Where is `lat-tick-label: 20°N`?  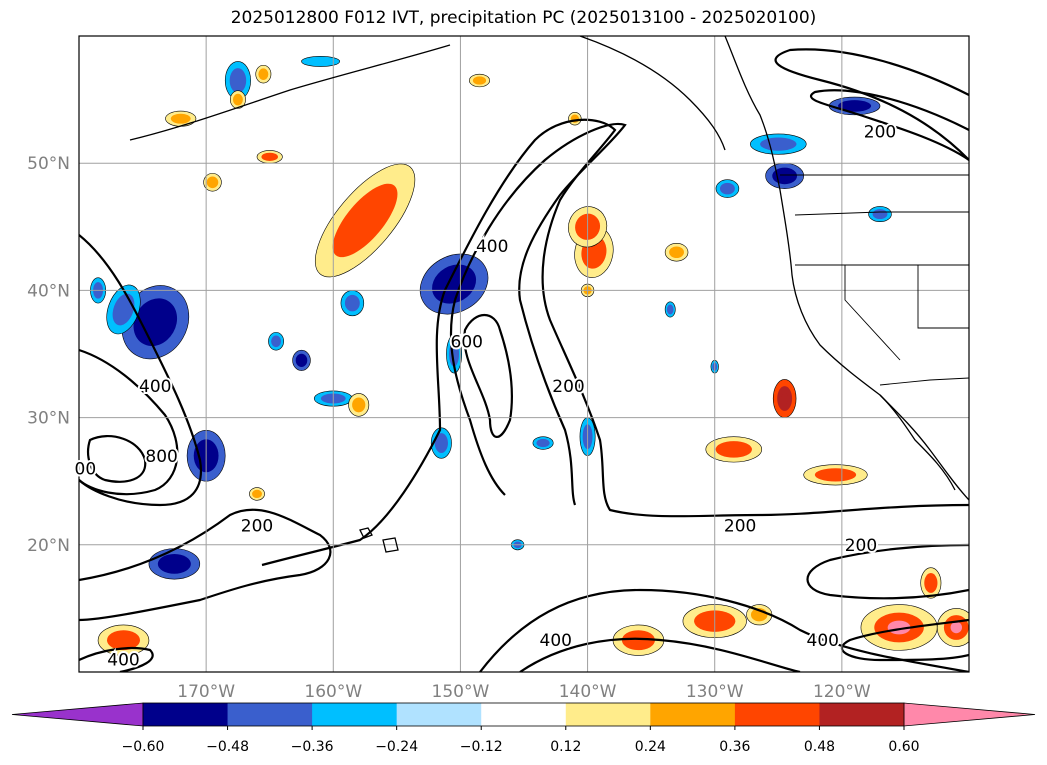 lat-tick-label: 20°N is located at coordinates (48, 546).